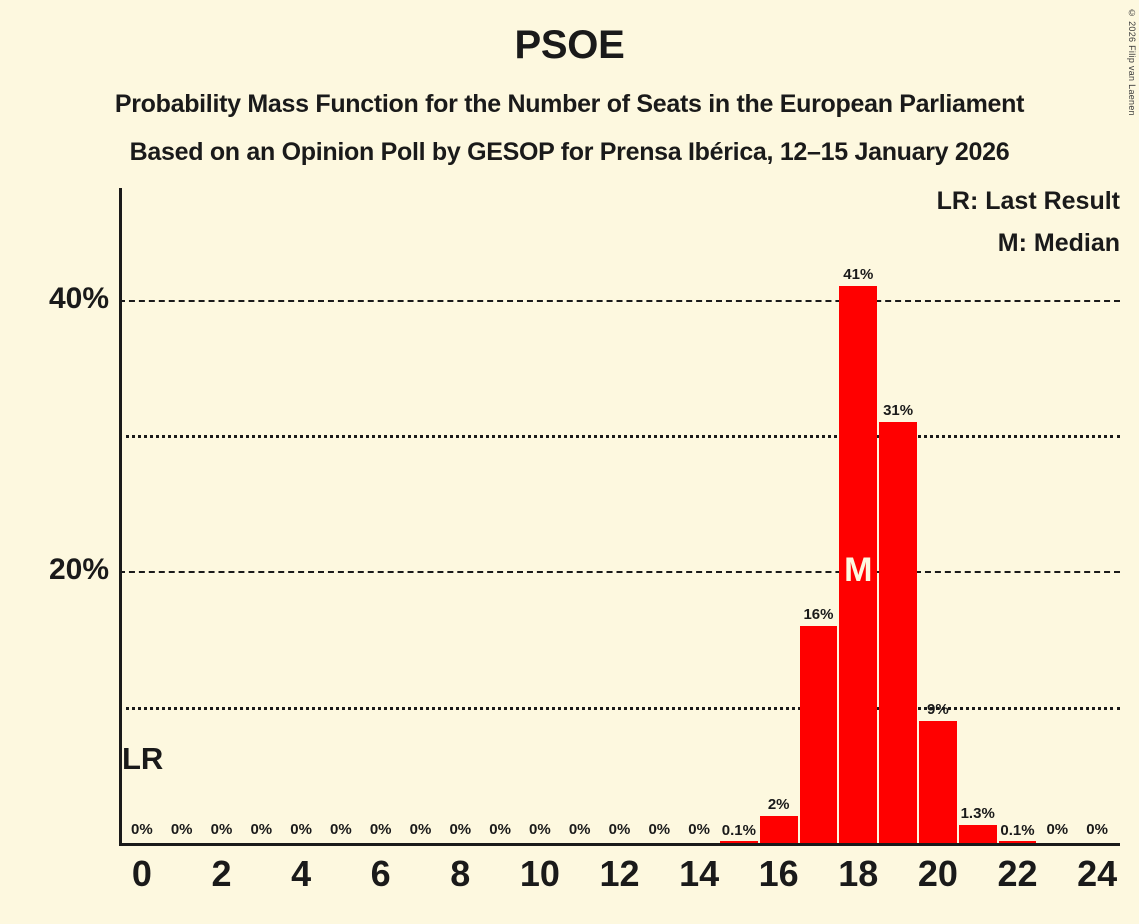 This screenshot has height=924, width=1139. What do you see at coordinates (569, 45) in the screenshot?
I see `page-title: PSOE` at bounding box center [569, 45].